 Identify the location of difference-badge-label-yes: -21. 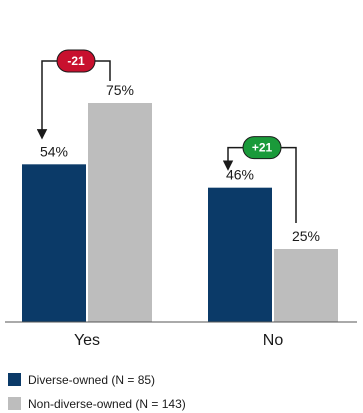
(76, 61).